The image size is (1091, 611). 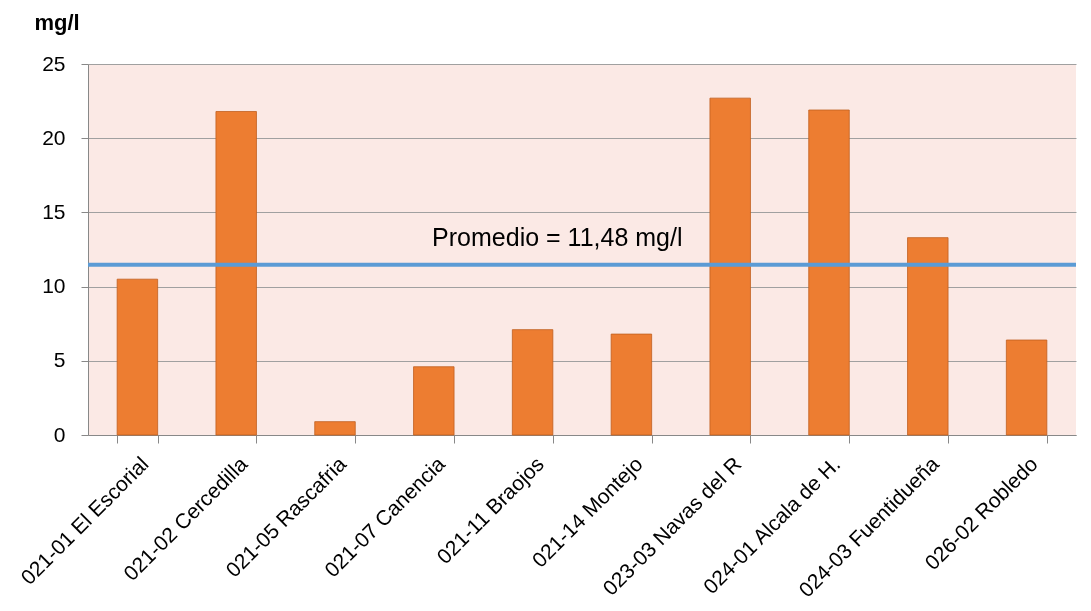 What do you see at coordinates (557, 236) in the screenshot?
I see `ref-line-label: Promedio = 11,48 mg/l` at bounding box center [557, 236].